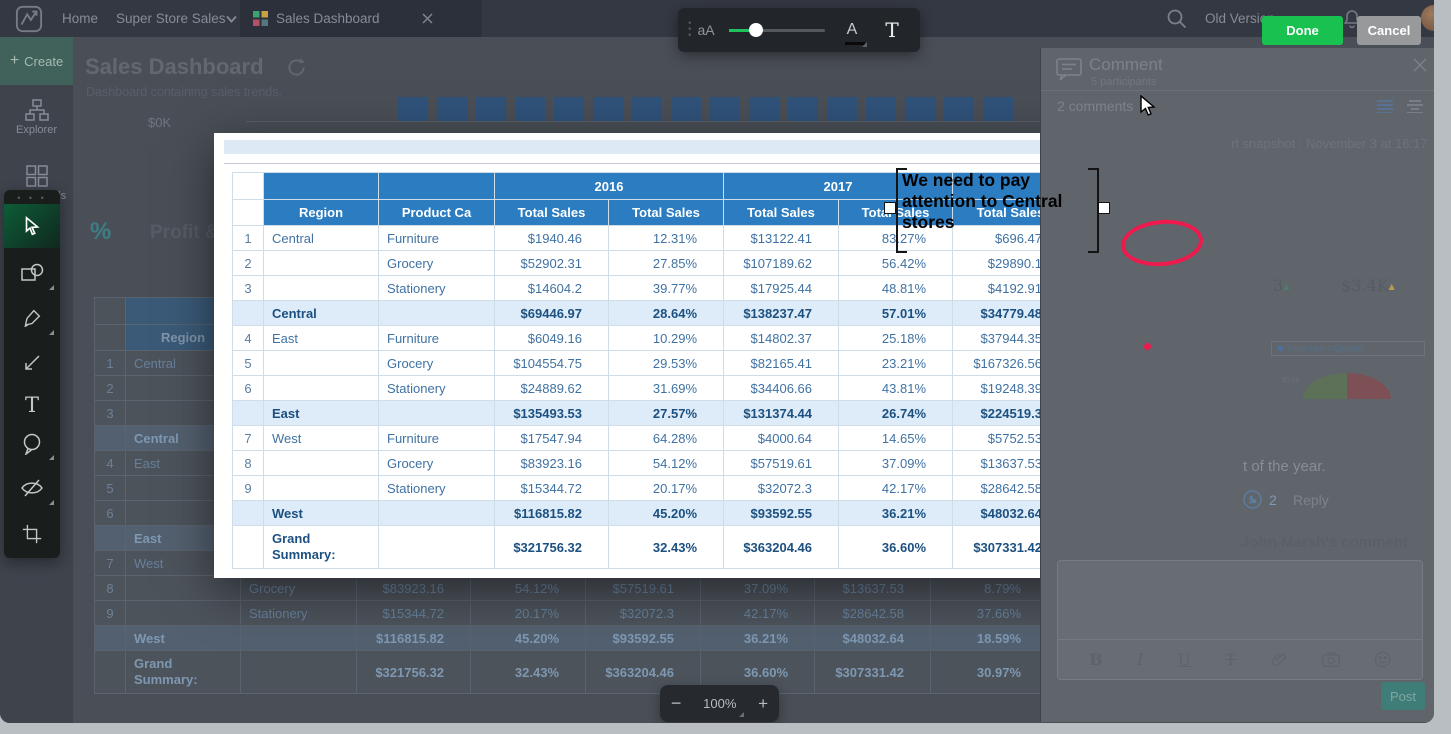 The width and height of the screenshot is (1451, 734). I want to click on value-cell: $83923.16, so click(551, 463).